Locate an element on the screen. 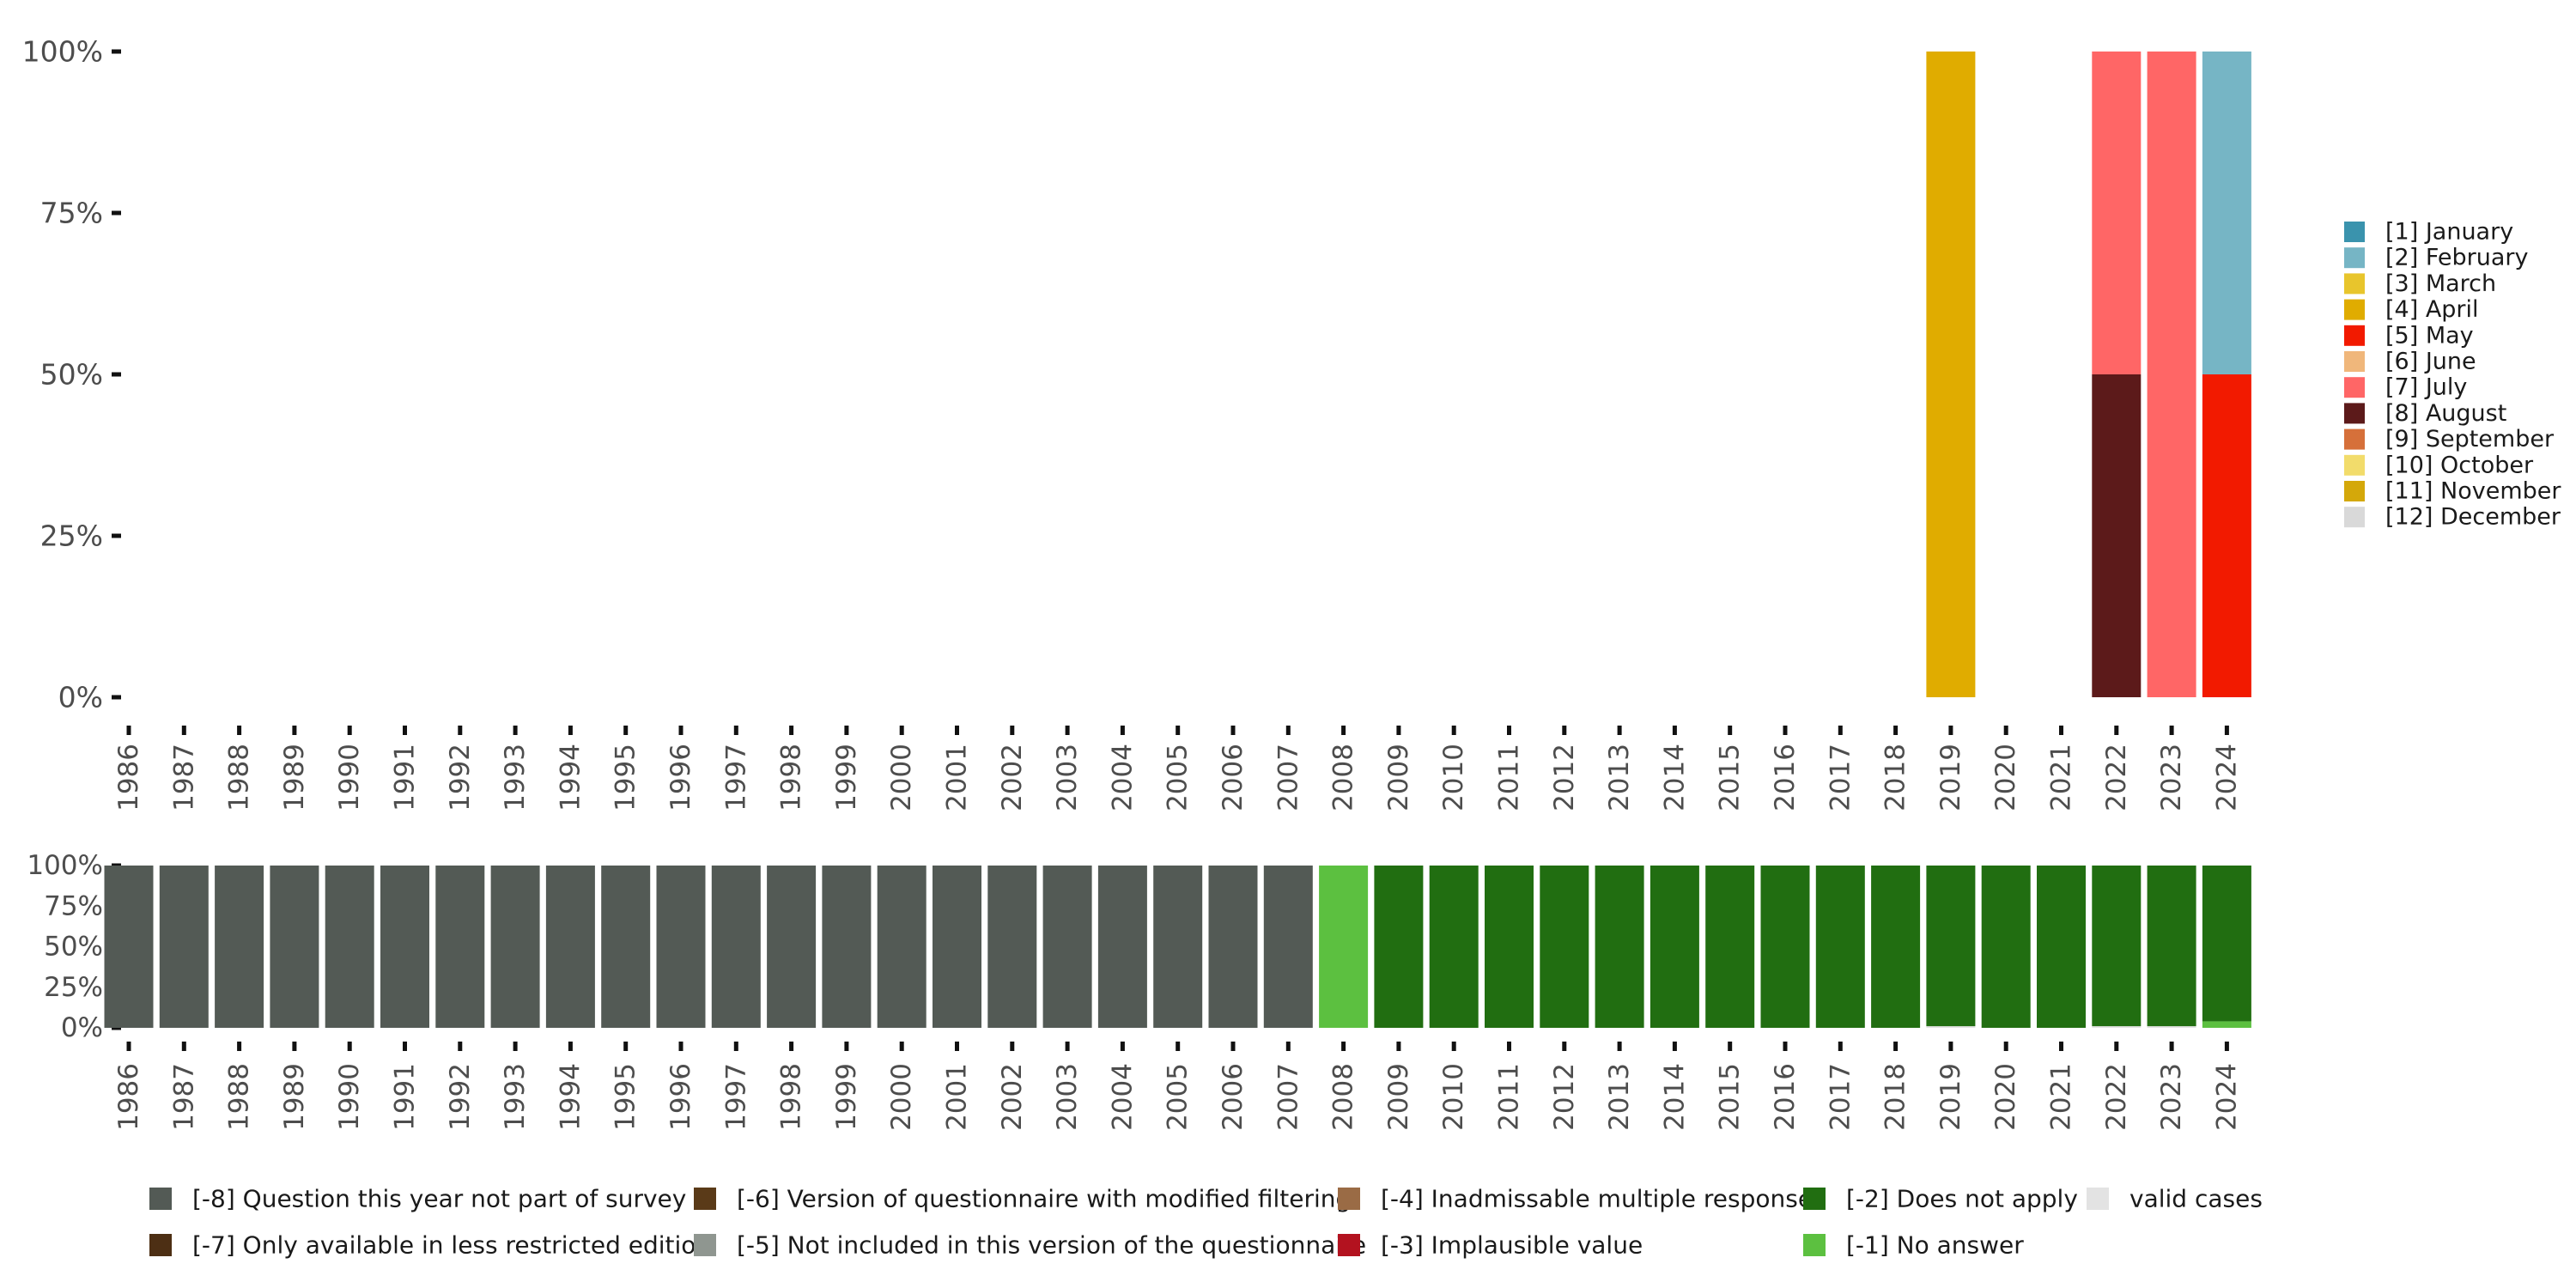 The image size is (2576, 1288). bar-2019-4-april is located at coordinates (1951, 375).